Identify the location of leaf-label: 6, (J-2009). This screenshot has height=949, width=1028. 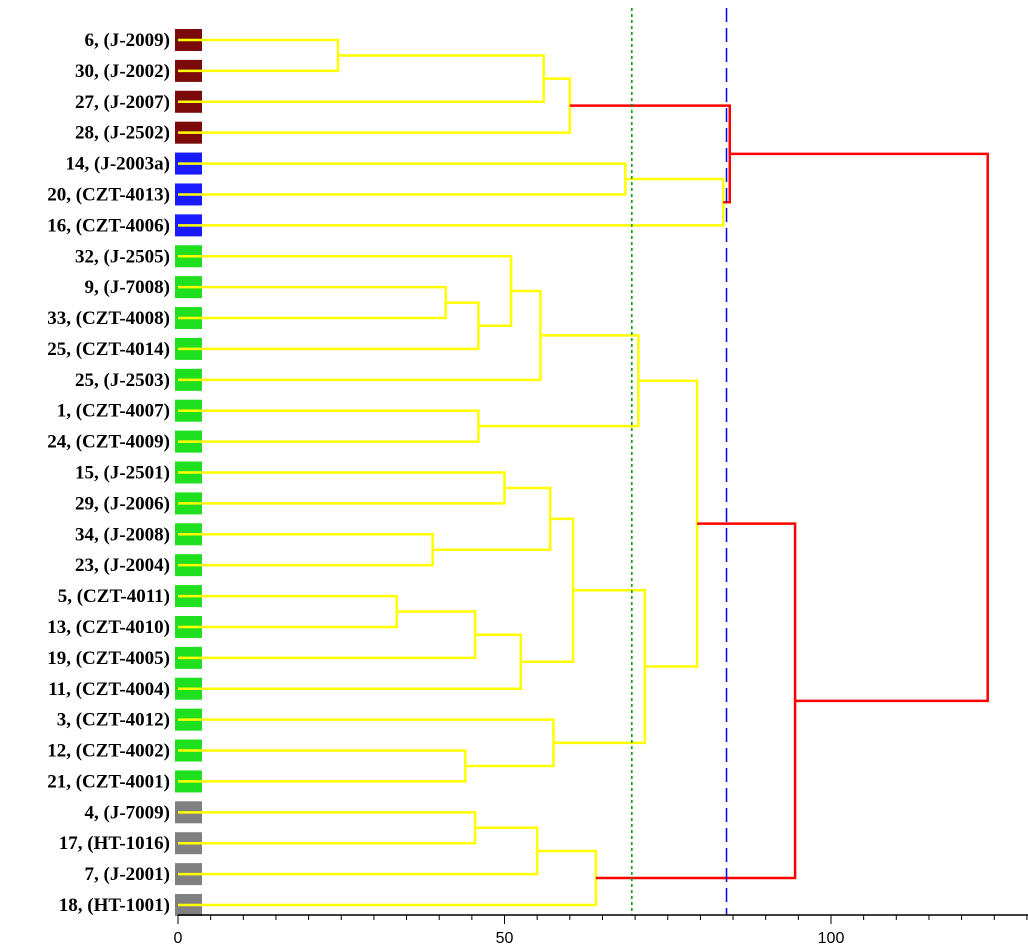
(127, 40).